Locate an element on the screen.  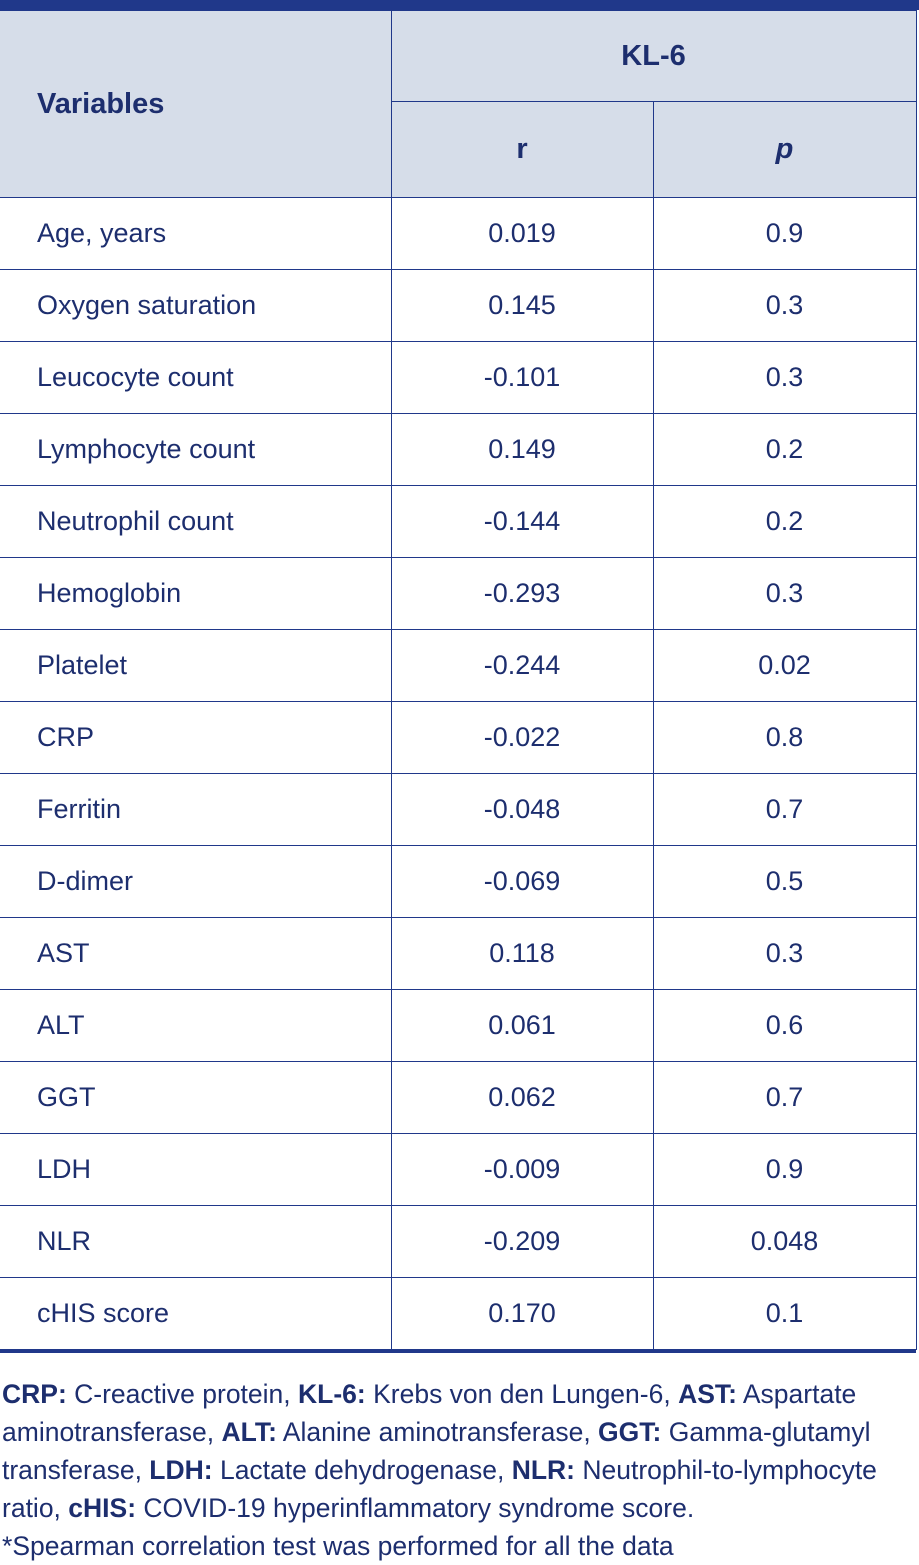
variable-name: D-dimer is located at coordinates (196, 881).